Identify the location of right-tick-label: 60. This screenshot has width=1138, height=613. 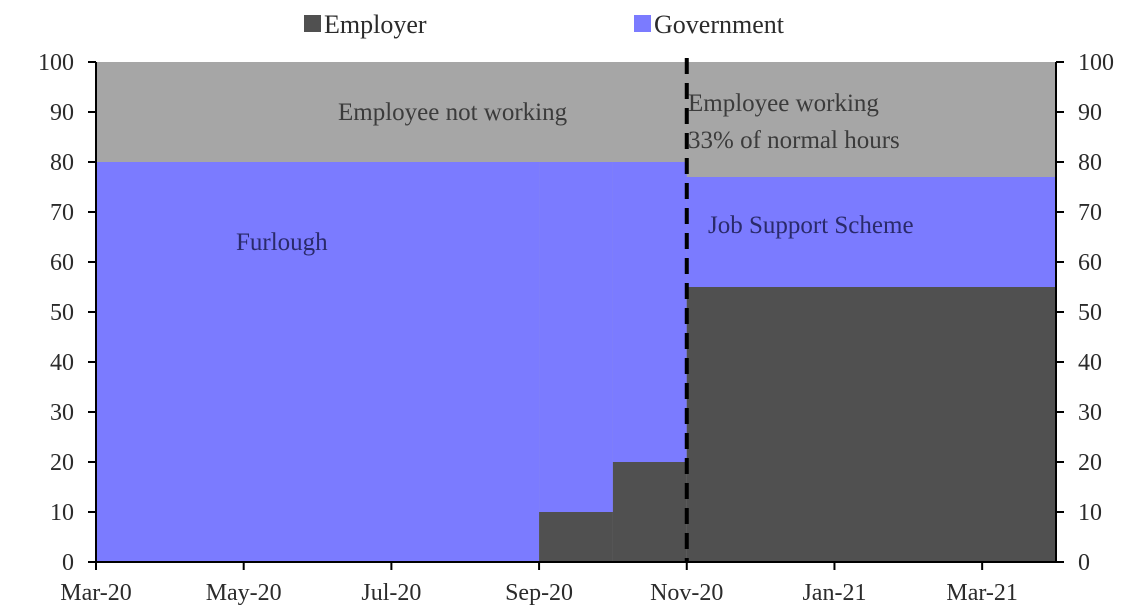
(1090, 263).